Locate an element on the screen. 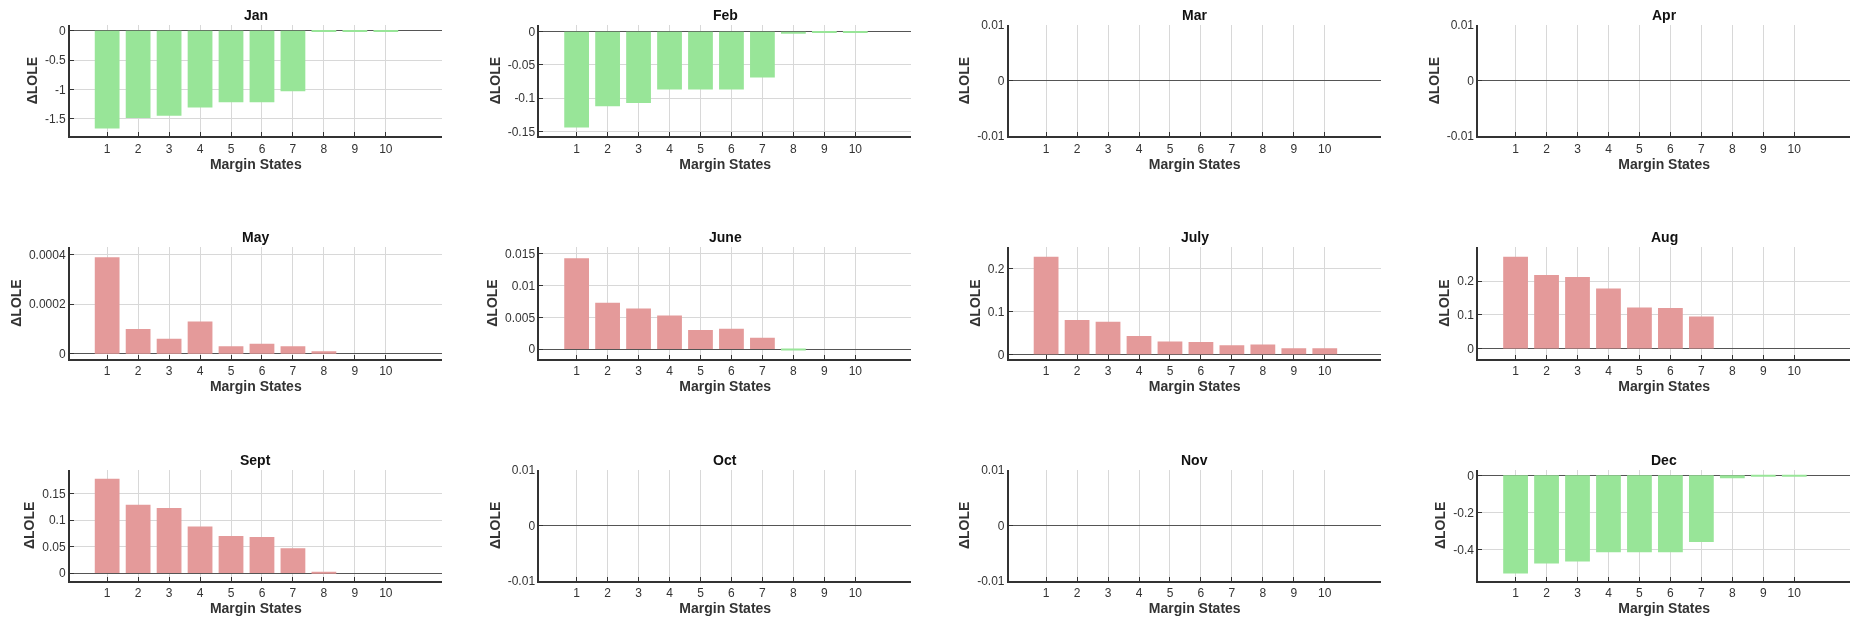 The height and width of the screenshot is (631, 1870). y-tick-label: -0.2 is located at coordinates (1464, 512).